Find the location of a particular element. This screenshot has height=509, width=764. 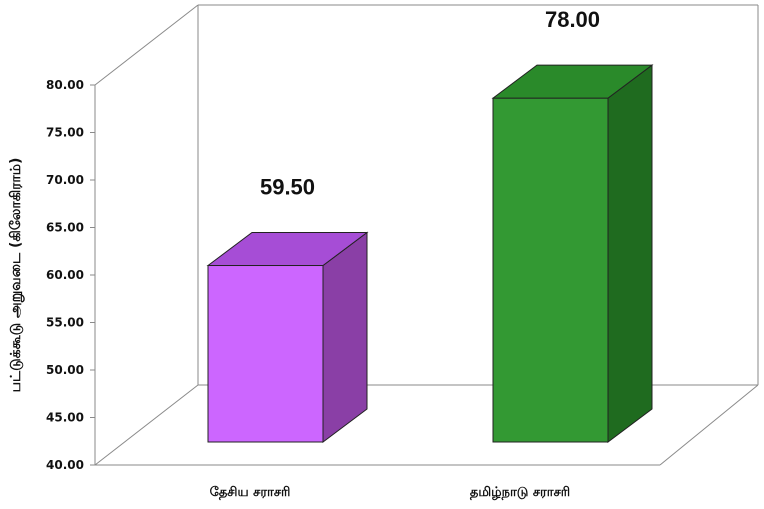

y-tick-label: 80.00 is located at coordinates (65, 85).